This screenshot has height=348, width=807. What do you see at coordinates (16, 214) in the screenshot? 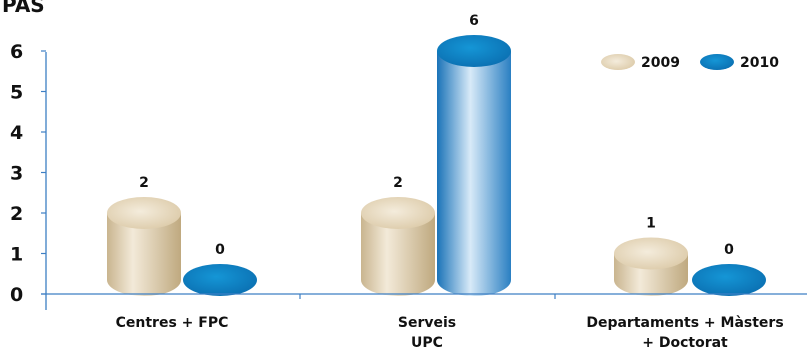
I see `y-tick-label: 2` at bounding box center [16, 214].